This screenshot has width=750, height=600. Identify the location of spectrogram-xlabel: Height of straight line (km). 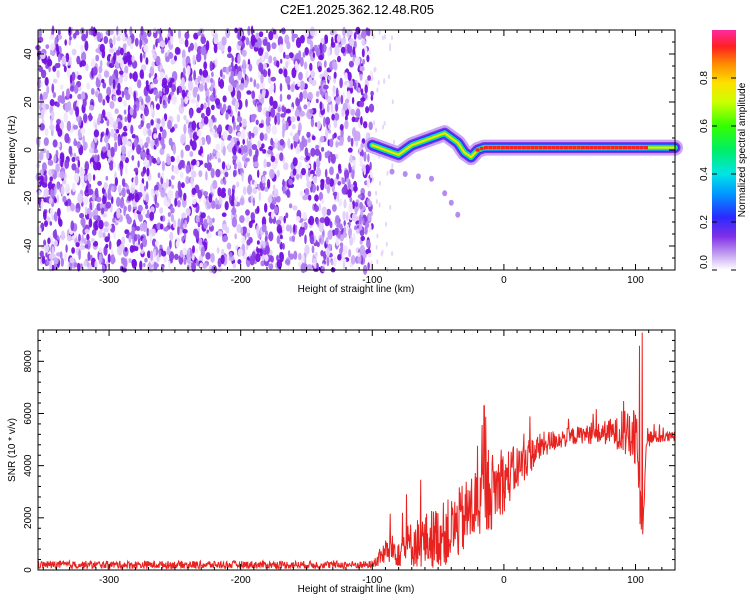
(356, 289).